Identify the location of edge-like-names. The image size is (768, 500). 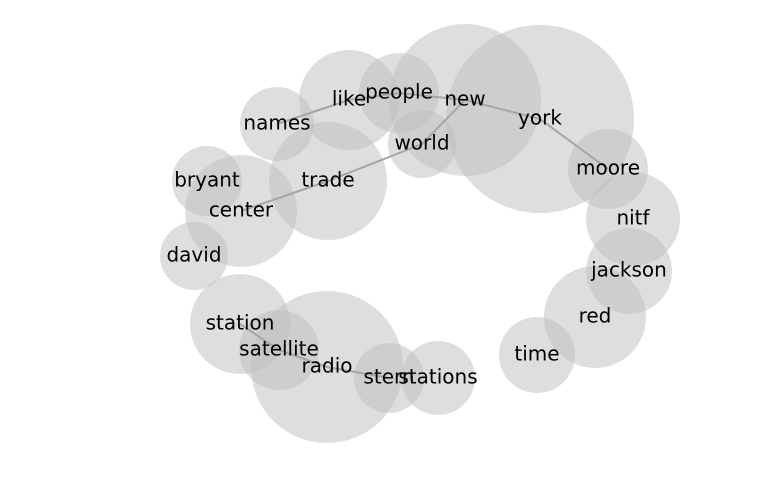
(313, 112).